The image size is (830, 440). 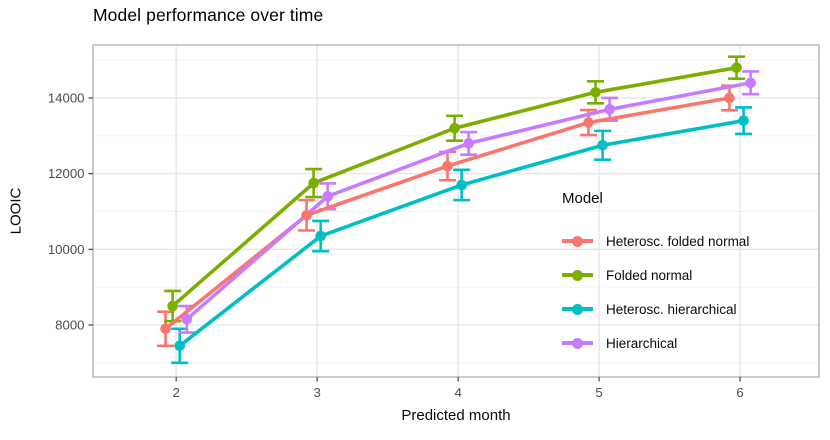 What do you see at coordinates (176, 392) in the screenshot?
I see `x-tick-label: 2` at bounding box center [176, 392].